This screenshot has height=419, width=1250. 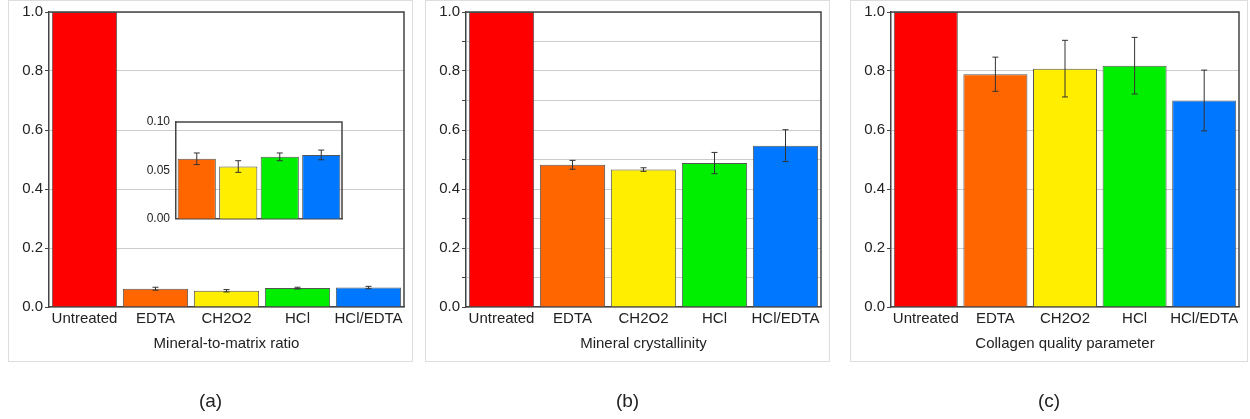 What do you see at coordinates (1065, 343) in the screenshot?
I see `x-axis-title: Collagen quality parameter` at bounding box center [1065, 343].